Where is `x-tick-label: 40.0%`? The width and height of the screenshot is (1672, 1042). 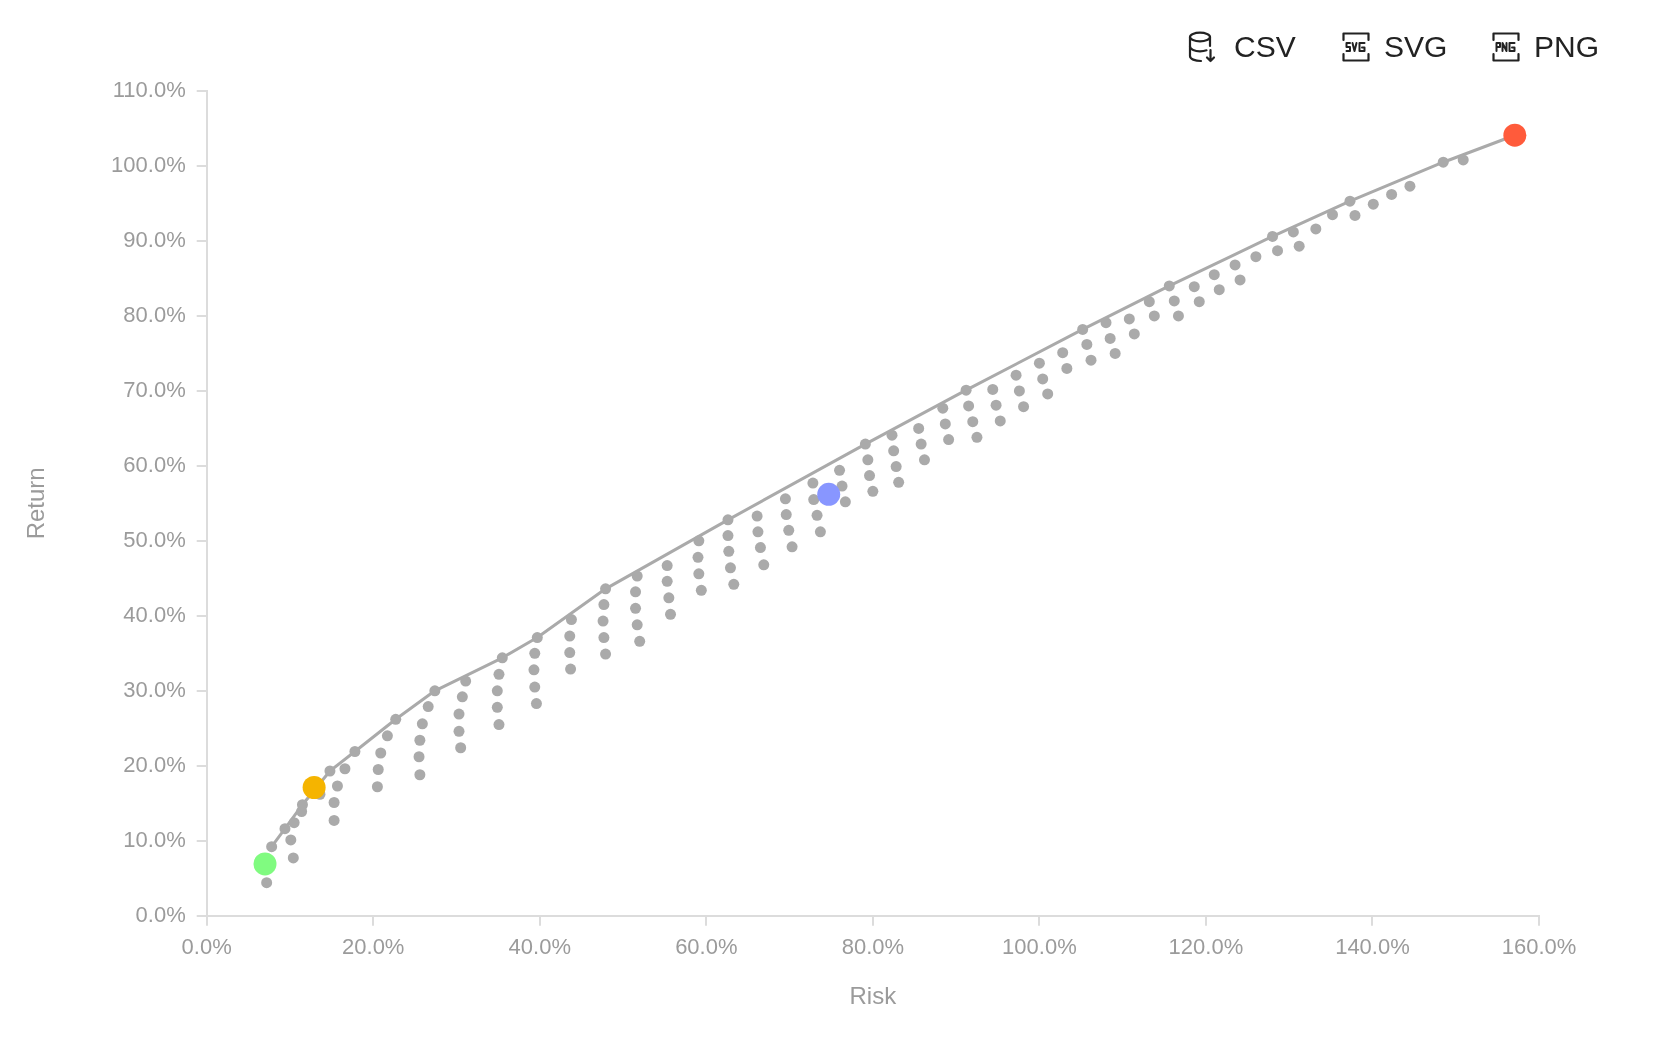
x-tick-label: 40.0% is located at coordinates (539, 946).